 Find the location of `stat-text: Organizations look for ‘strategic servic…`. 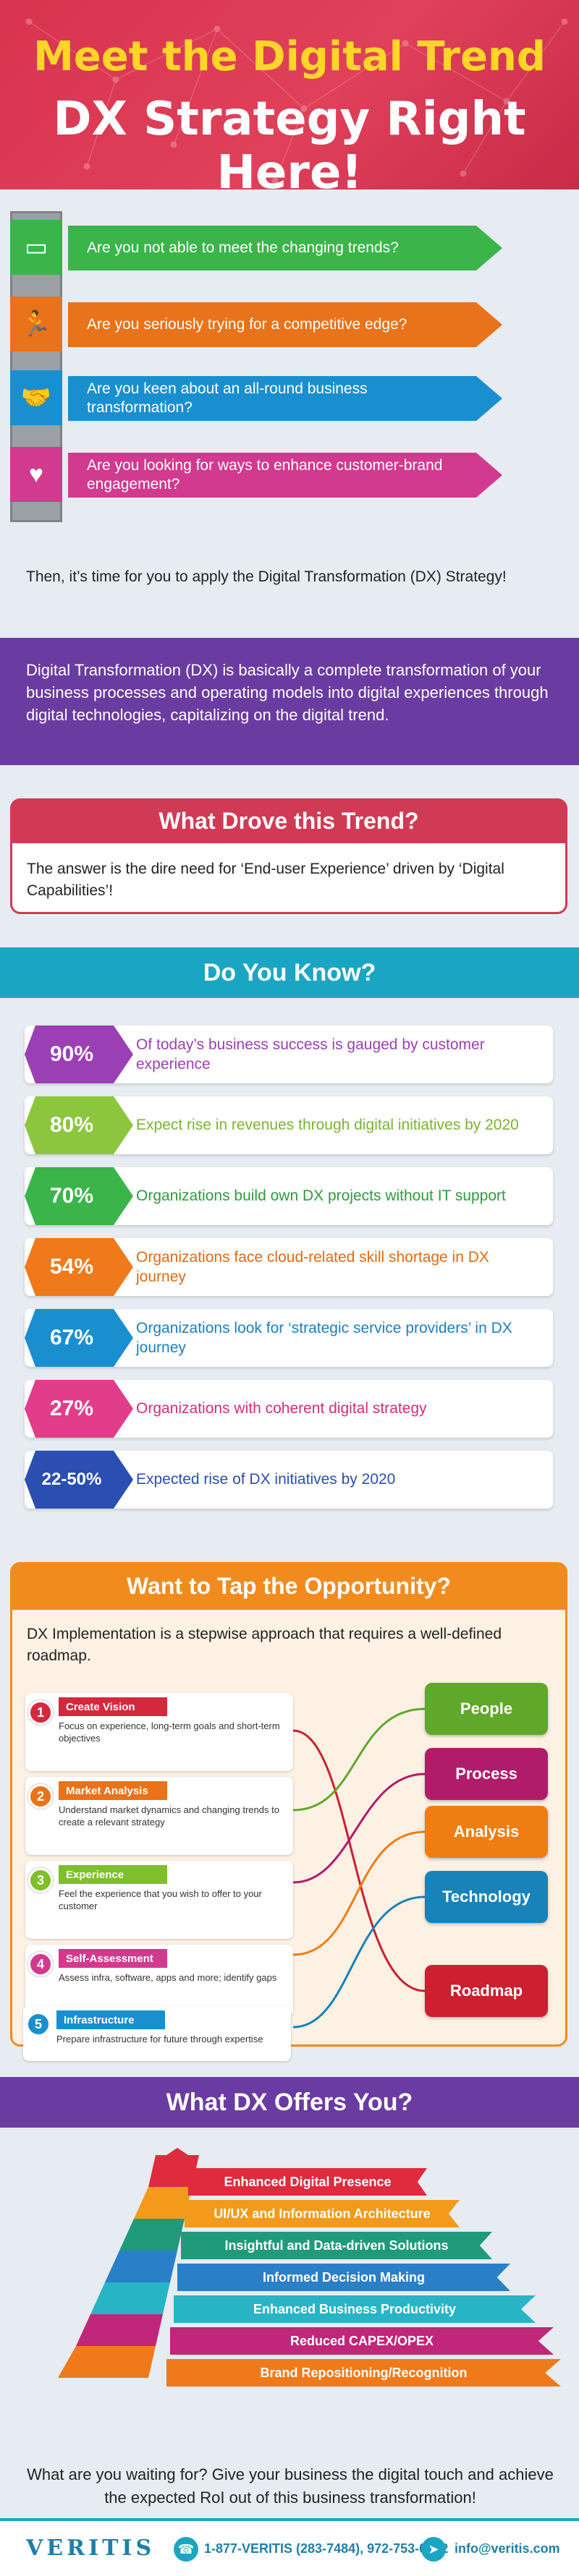

stat-text: Organizations look for ‘strategic servic… is located at coordinates (324, 1337).